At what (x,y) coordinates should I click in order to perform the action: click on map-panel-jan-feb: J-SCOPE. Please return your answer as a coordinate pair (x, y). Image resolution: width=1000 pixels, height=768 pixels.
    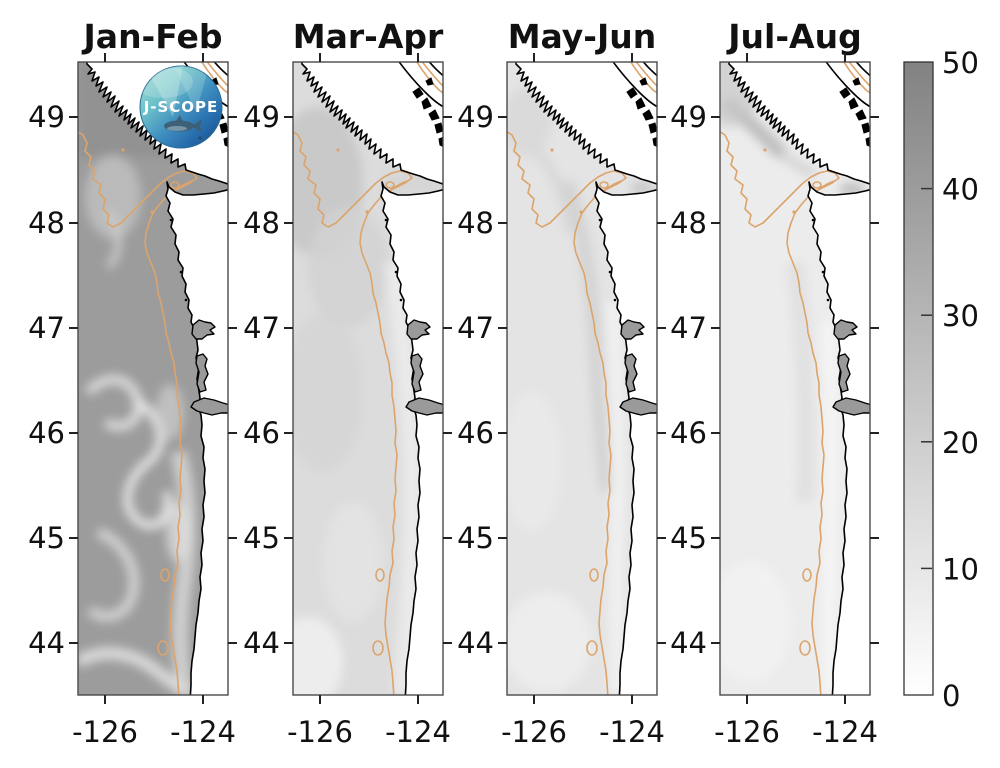
    Looking at the image, I should click on (153, 378).